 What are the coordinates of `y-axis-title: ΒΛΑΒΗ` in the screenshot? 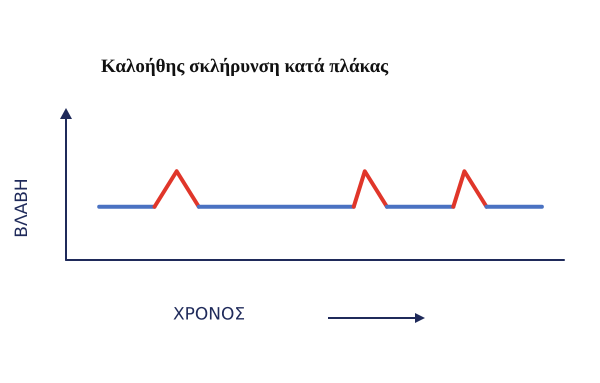 It's located at (22, 208).